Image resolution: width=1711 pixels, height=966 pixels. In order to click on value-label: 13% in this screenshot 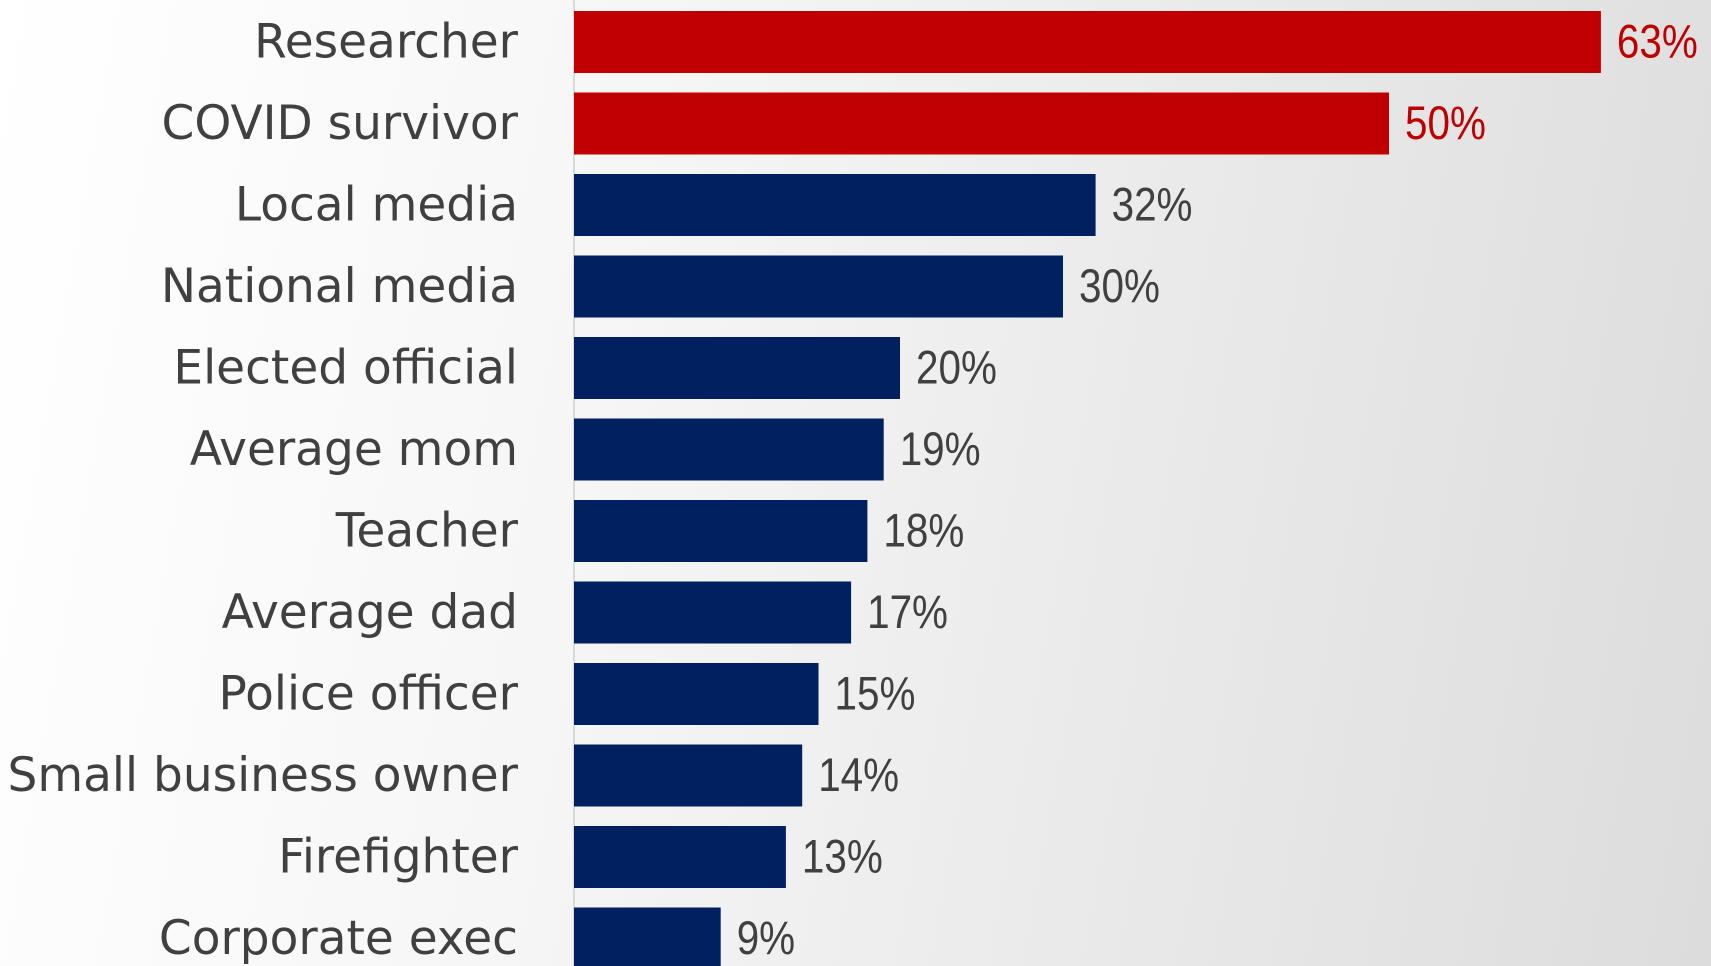, I will do `click(842, 857)`.